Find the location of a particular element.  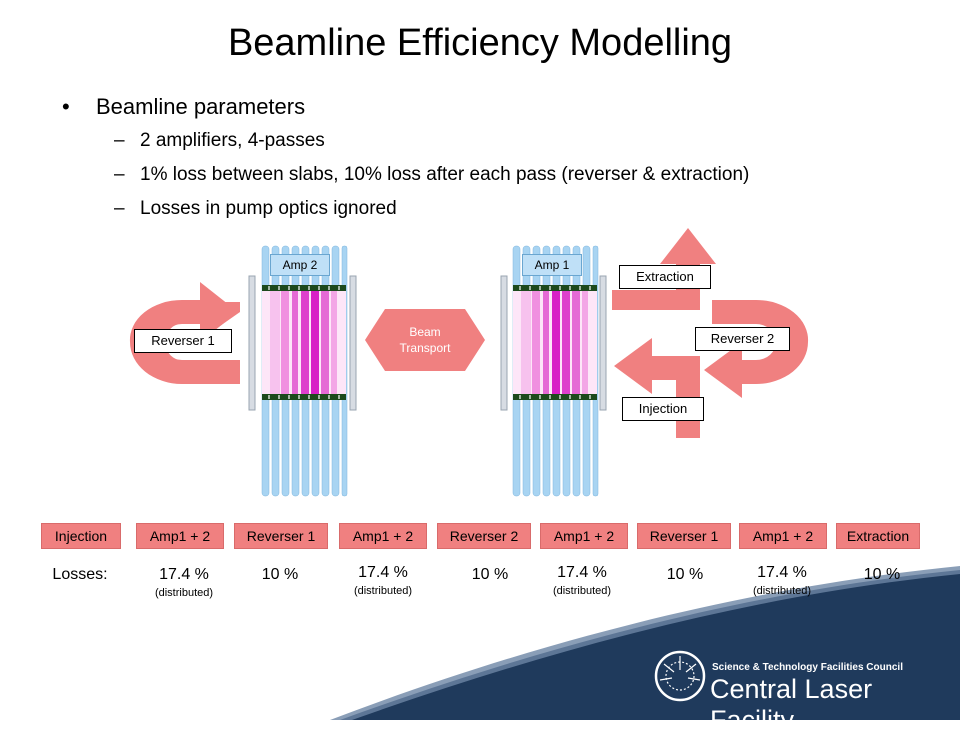

seq-reverser-1: Reverser 1 is located at coordinates (281, 536).